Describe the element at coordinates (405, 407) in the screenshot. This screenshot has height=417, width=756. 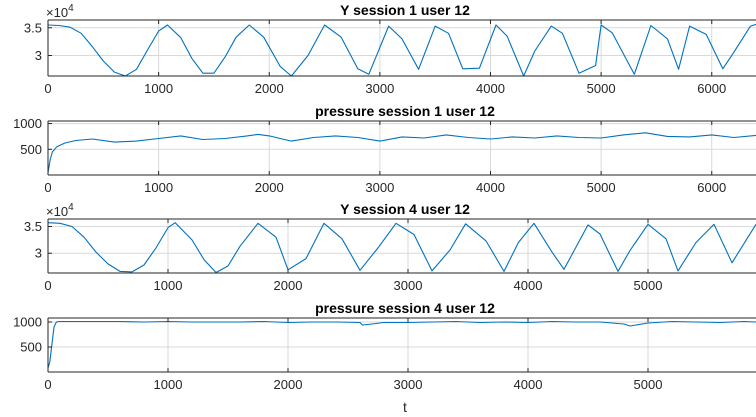
I see `x-axis-label: t` at that location.